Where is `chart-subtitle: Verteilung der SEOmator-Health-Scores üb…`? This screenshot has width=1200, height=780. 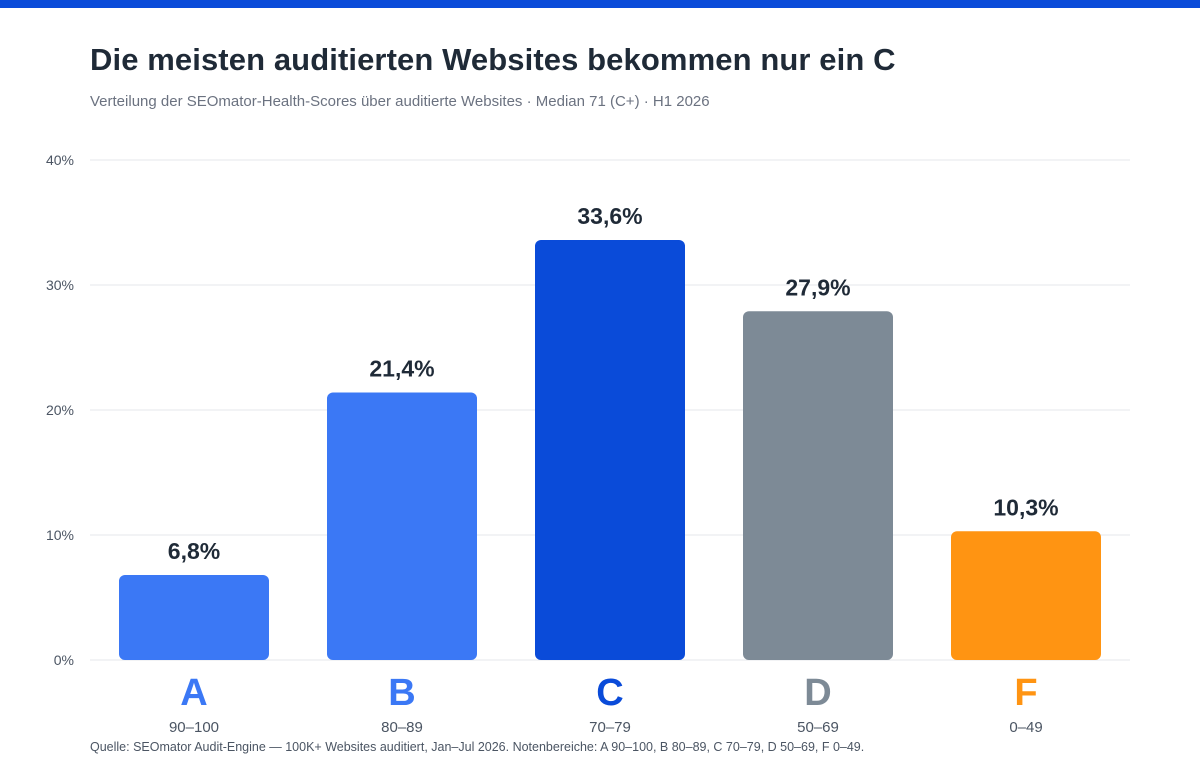 chart-subtitle: Verteilung der SEOmator-Health-Scores üb… is located at coordinates (400, 101).